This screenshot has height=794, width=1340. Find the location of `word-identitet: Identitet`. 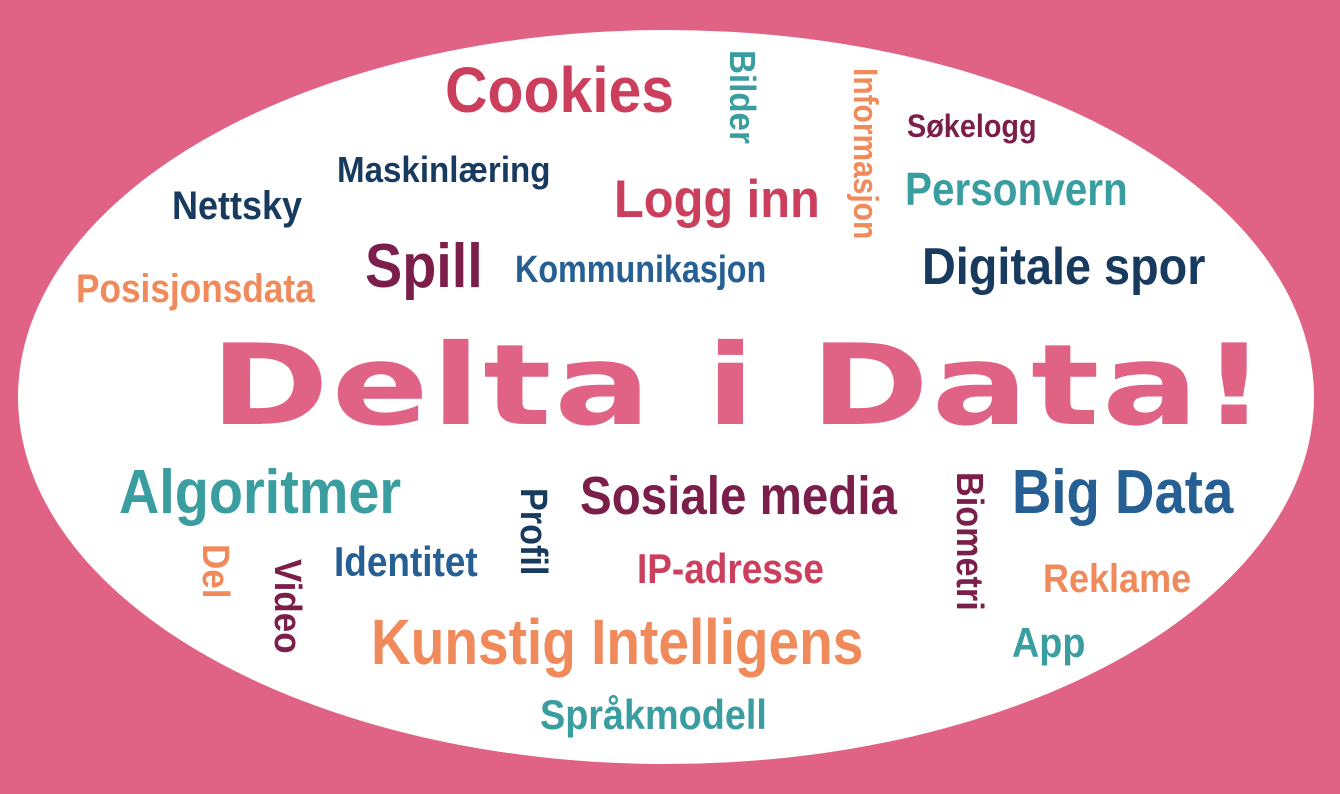

word-identitet: Identitet is located at coordinates (406, 561).